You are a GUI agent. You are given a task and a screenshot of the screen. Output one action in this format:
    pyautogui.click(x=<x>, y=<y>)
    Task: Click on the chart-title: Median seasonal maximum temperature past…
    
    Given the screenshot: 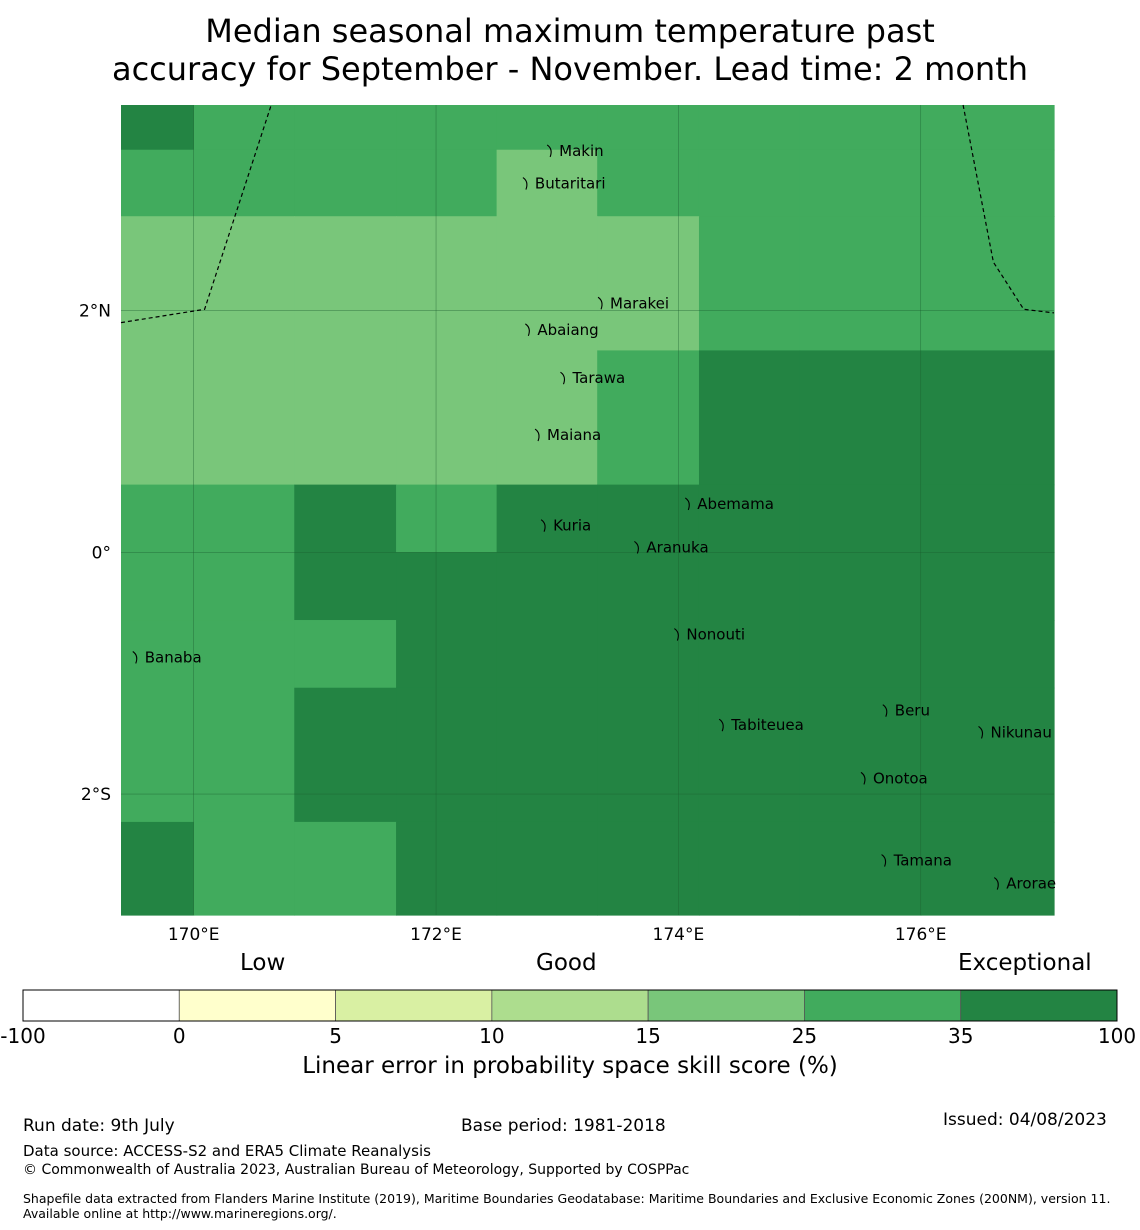 What is the action you would take?
    pyautogui.click(x=570, y=50)
    